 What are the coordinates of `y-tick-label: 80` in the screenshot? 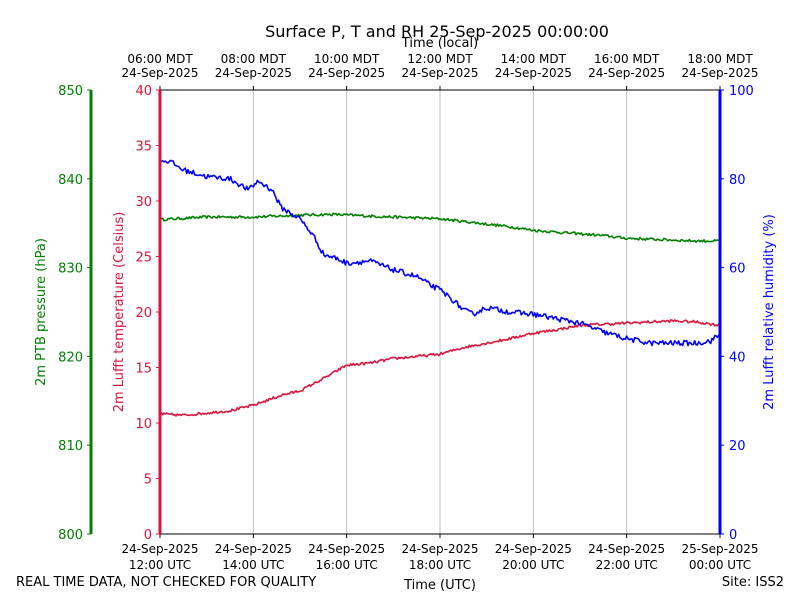 It's located at (737, 180).